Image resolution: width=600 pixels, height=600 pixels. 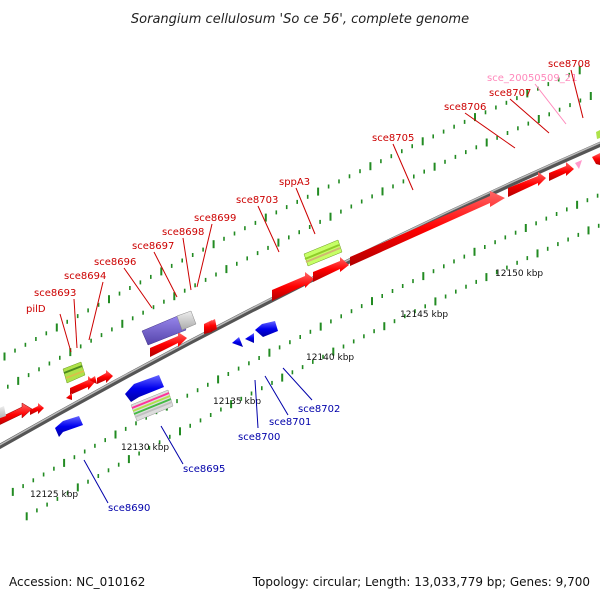 I want to click on gene-arrow-sce8690, so click(x=69, y=426).